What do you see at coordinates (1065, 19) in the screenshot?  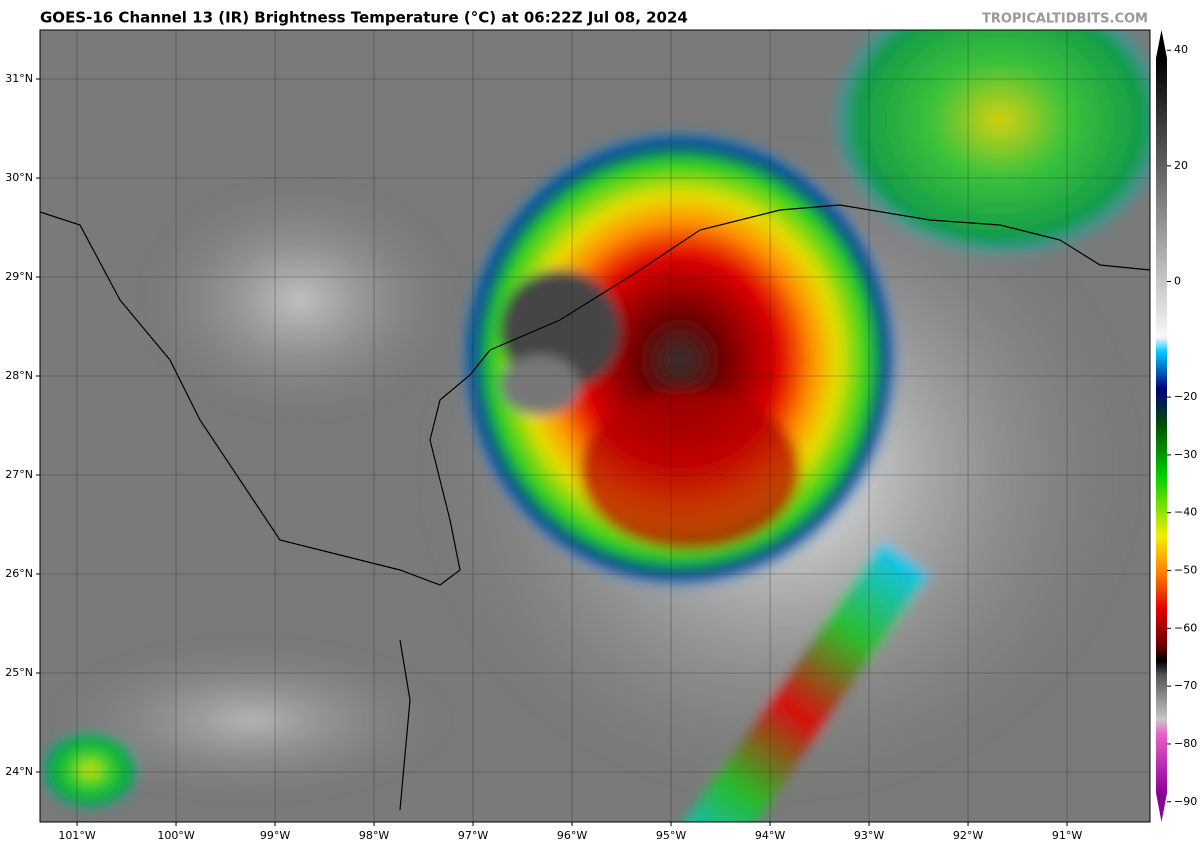 I see `credit: TROPICALTIDBITS.COM` at bounding box center [1065, 19].